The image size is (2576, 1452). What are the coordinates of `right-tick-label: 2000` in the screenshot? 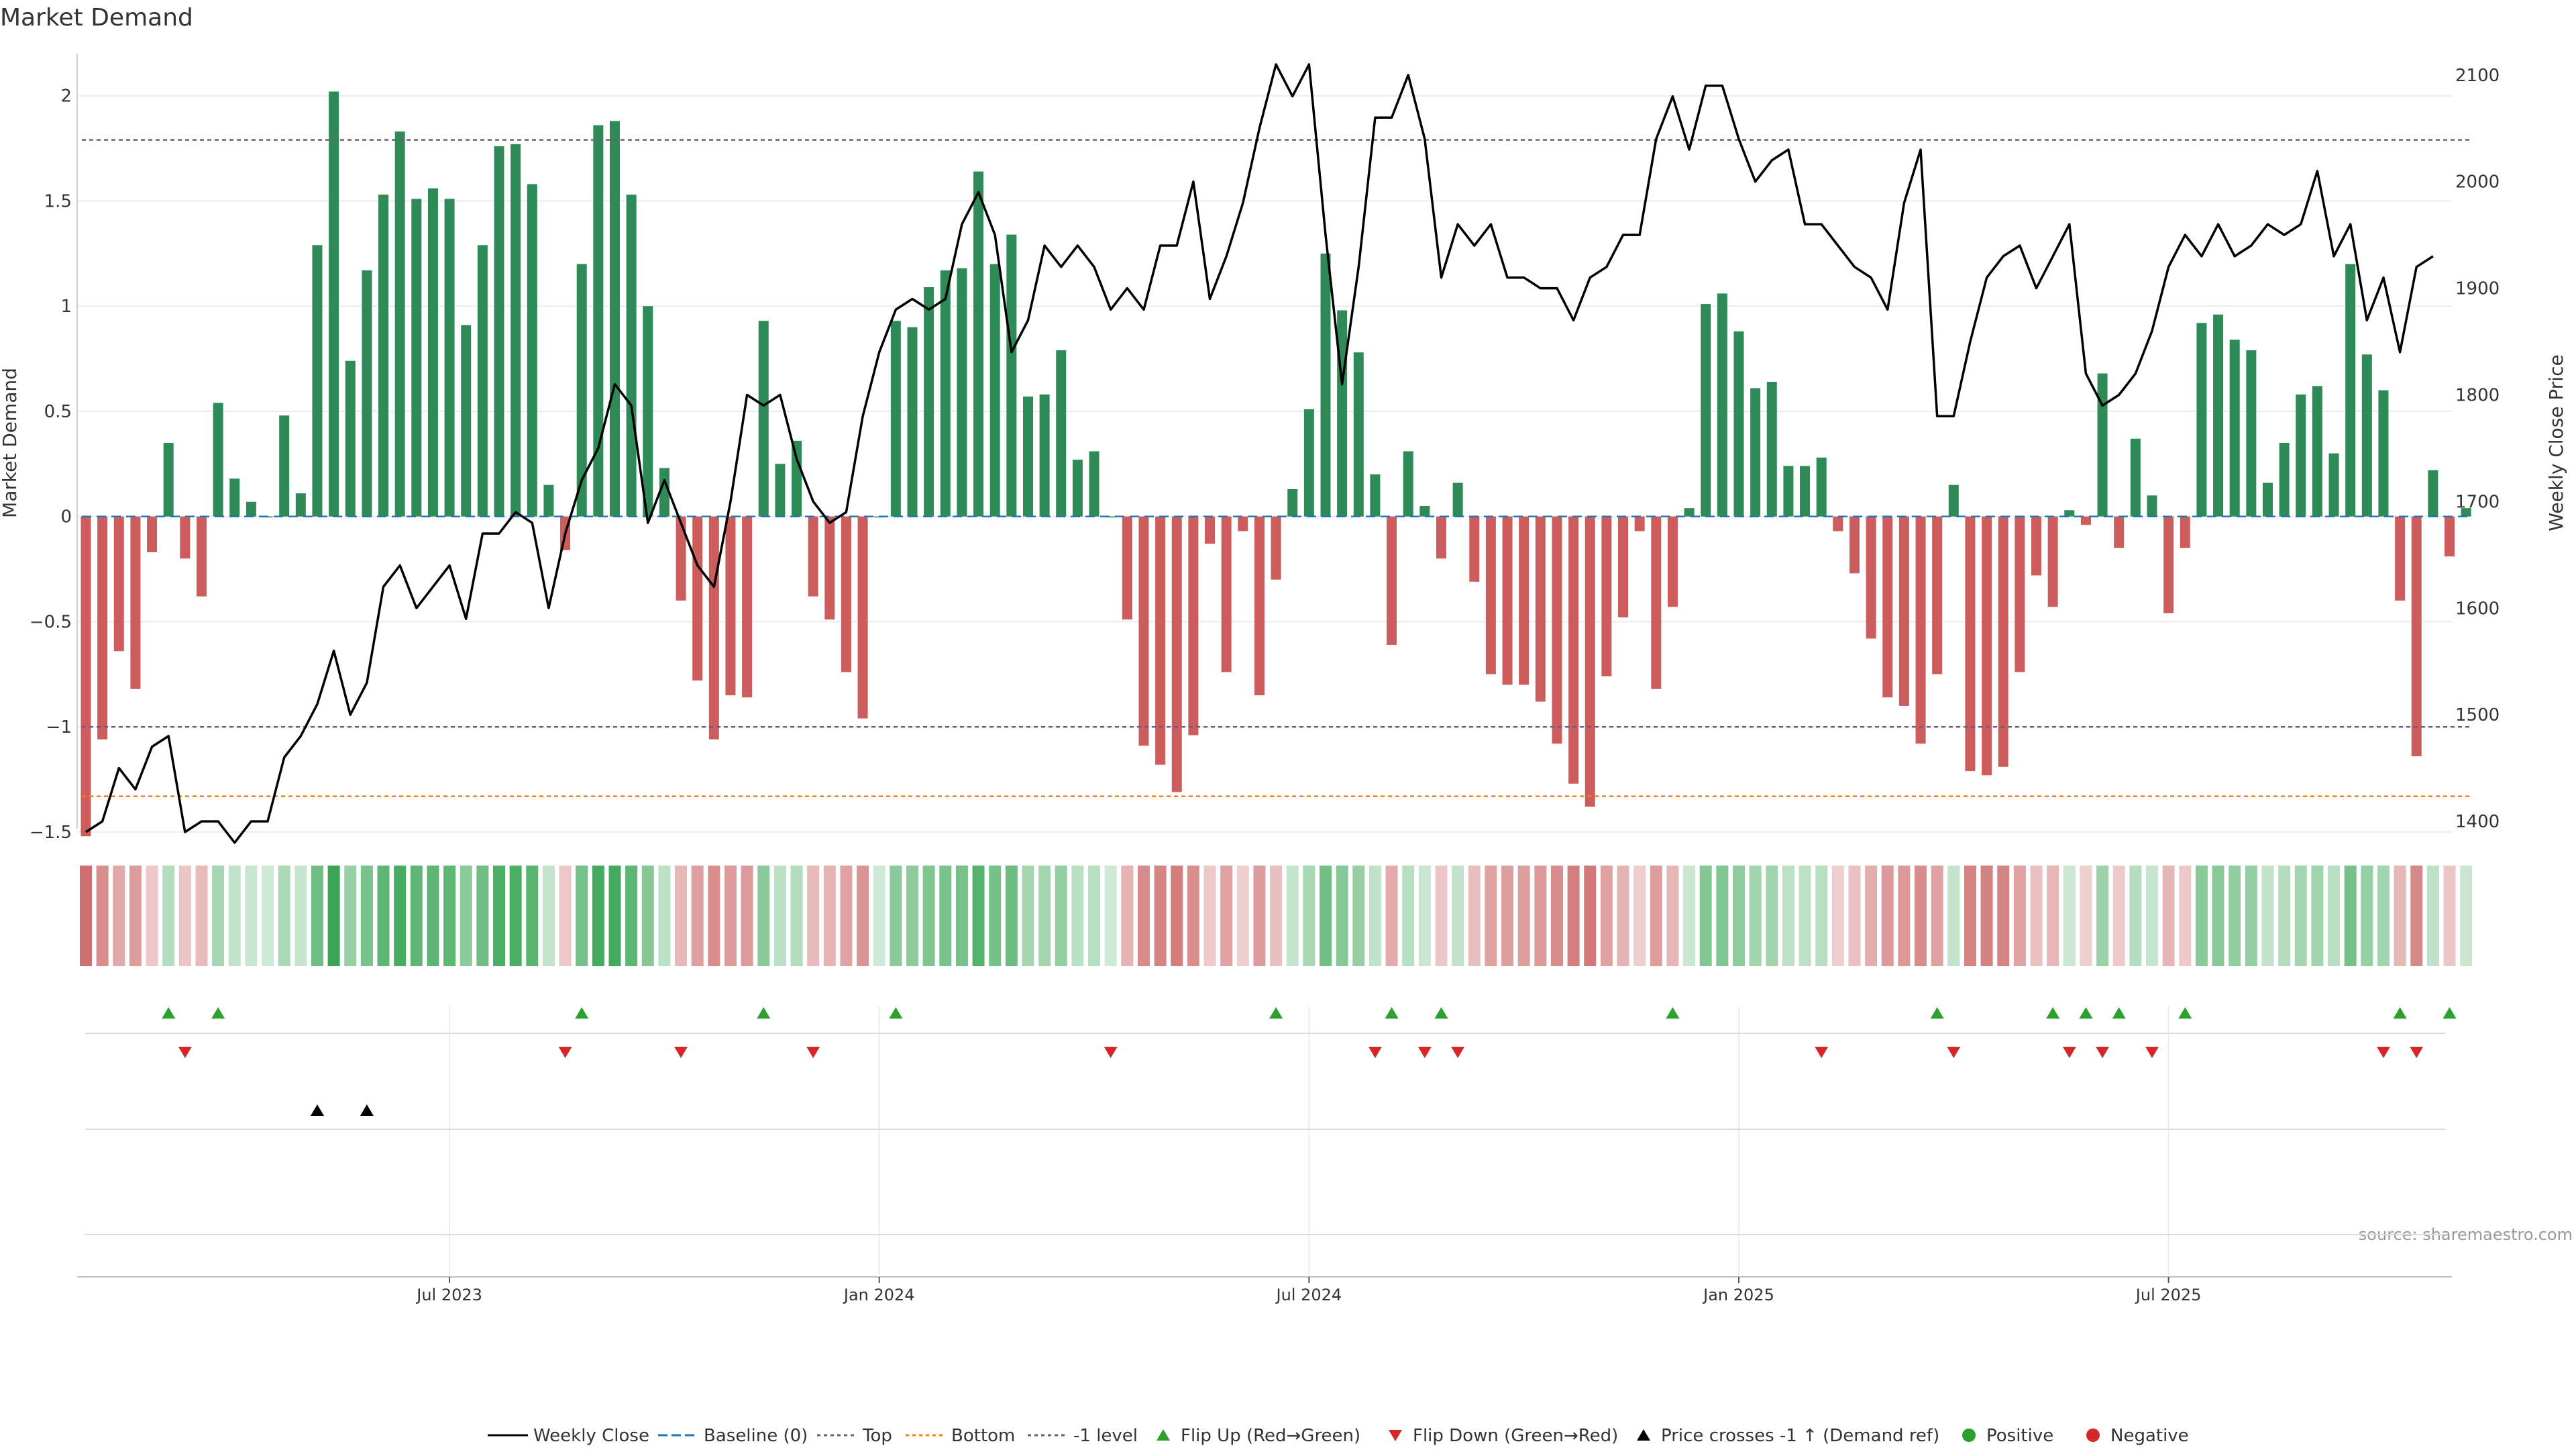 It's located at (2477, 183).